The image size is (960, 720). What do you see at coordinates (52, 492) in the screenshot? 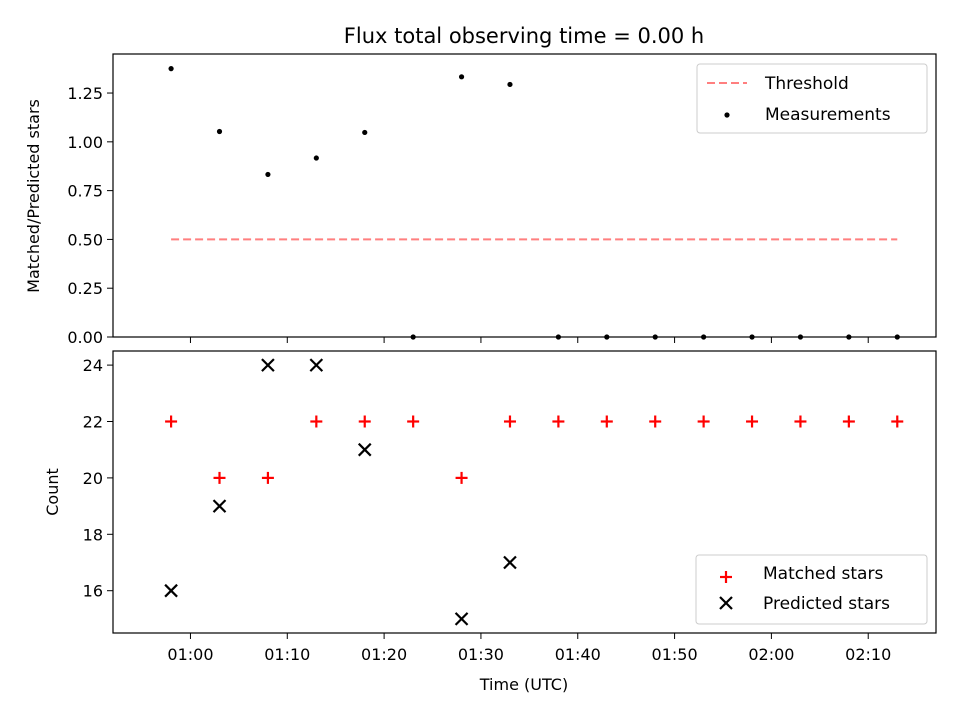
I see `bottom-y-axis-label: Count` at bounding box center [52, 492].